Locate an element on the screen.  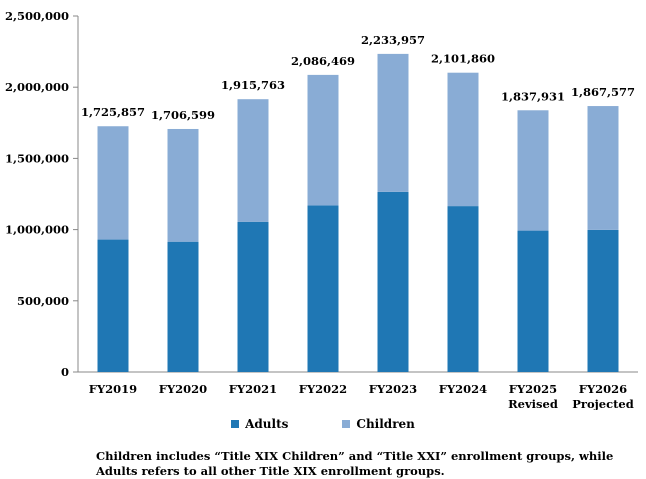
bar-total-label: 1,725,857 is located at coordinates (113, 112).